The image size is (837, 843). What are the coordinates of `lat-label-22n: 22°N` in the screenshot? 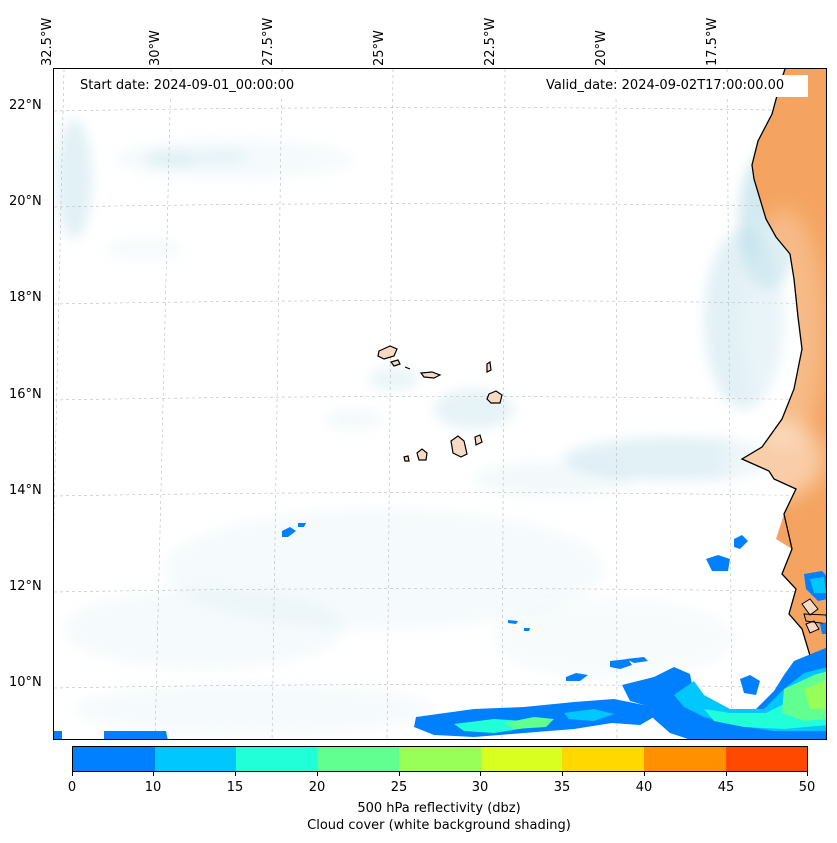 It's located at (25, 105).